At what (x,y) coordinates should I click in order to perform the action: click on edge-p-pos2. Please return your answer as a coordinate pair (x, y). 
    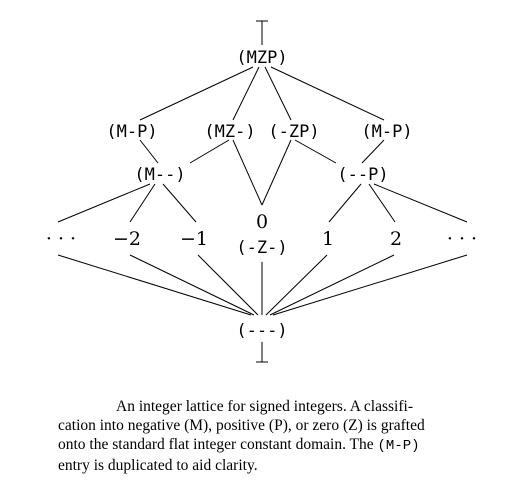
    Looking at the image, I should click on (382, 203).